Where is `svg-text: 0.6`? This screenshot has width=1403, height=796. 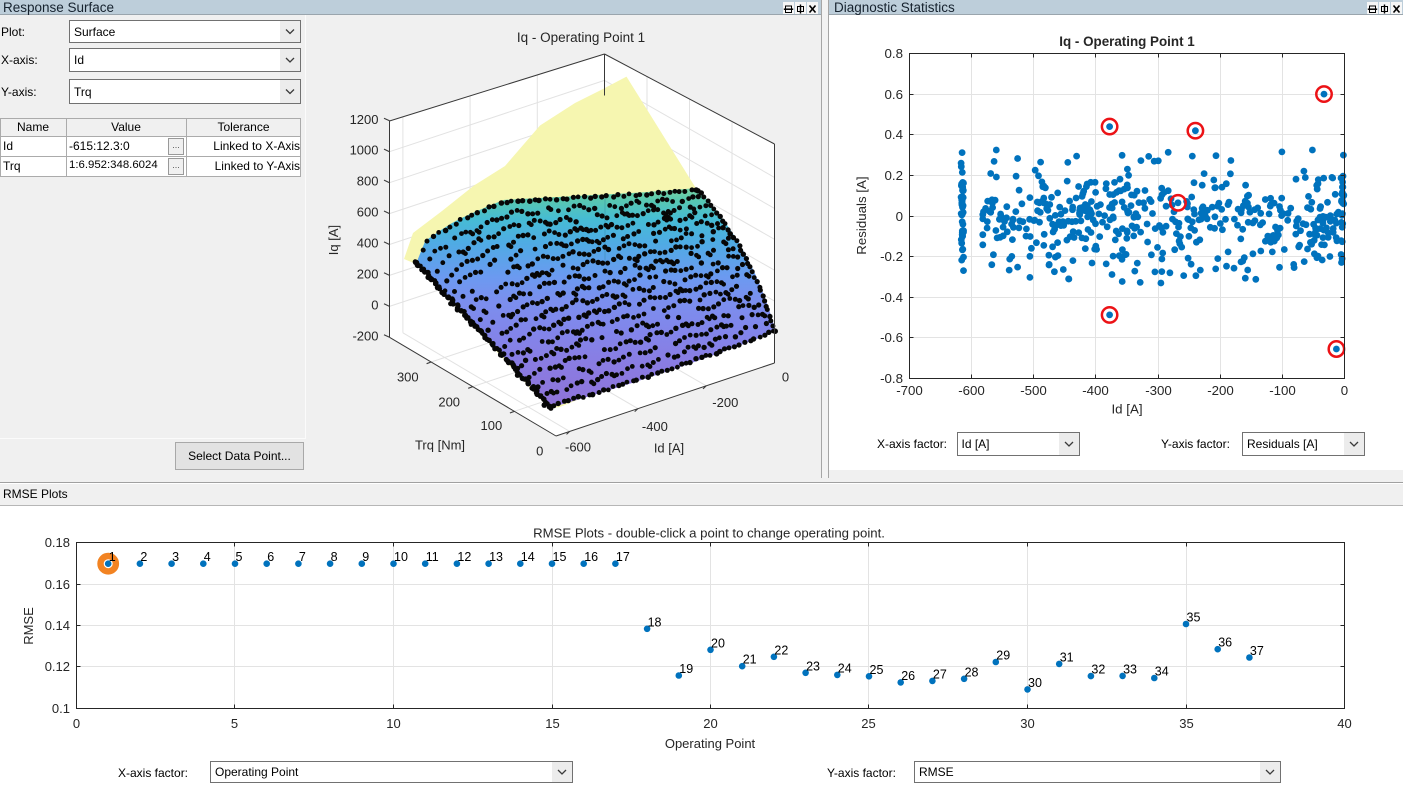 svg-text: 0.6 is located at coordinates (894, 94).